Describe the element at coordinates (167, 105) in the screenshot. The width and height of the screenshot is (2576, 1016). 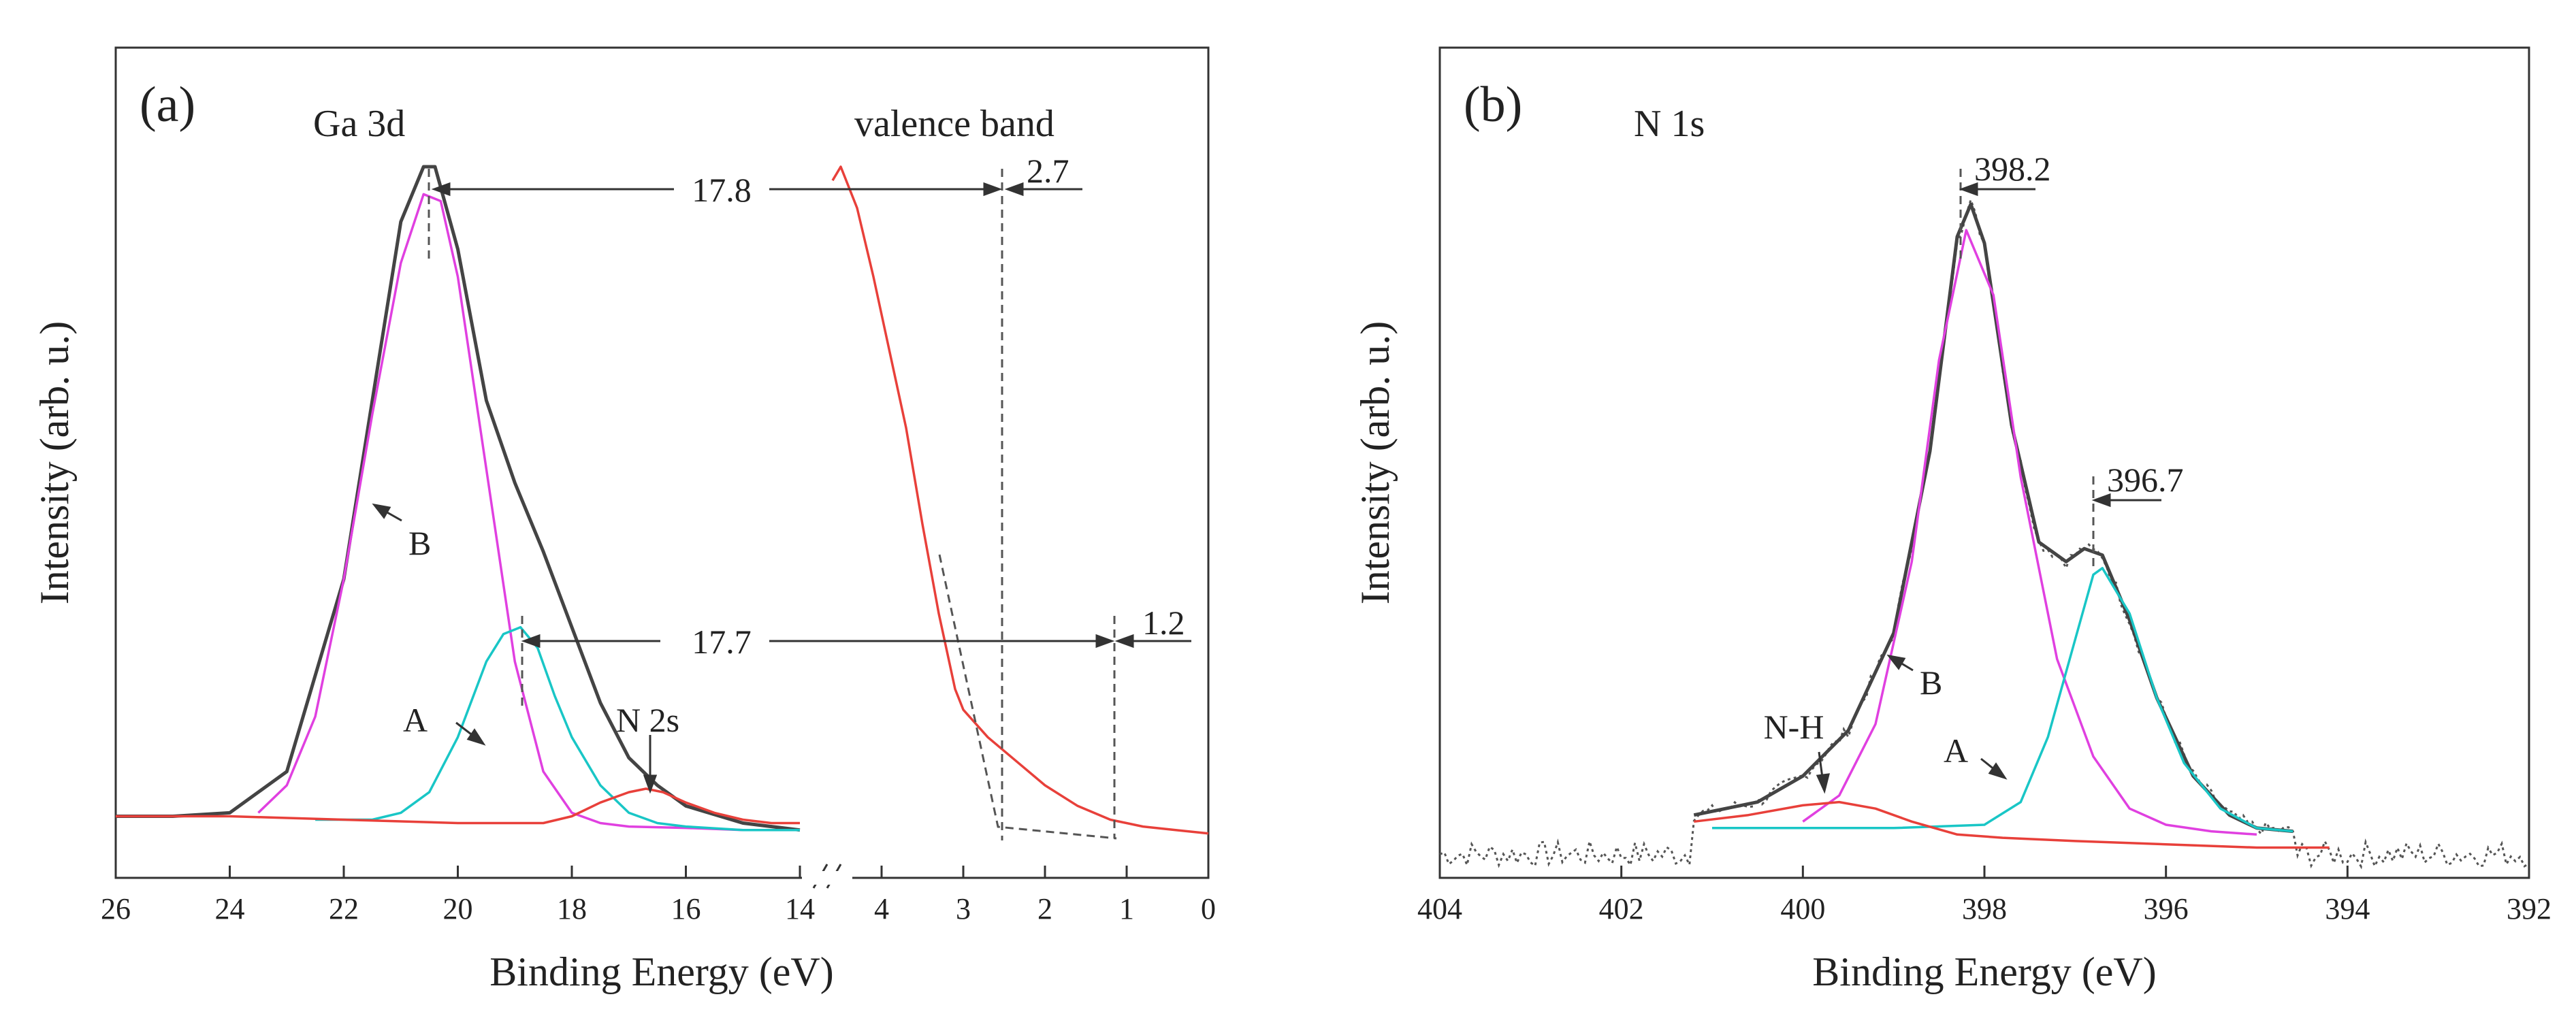
I see `panel-a-label: (a)` at that location.